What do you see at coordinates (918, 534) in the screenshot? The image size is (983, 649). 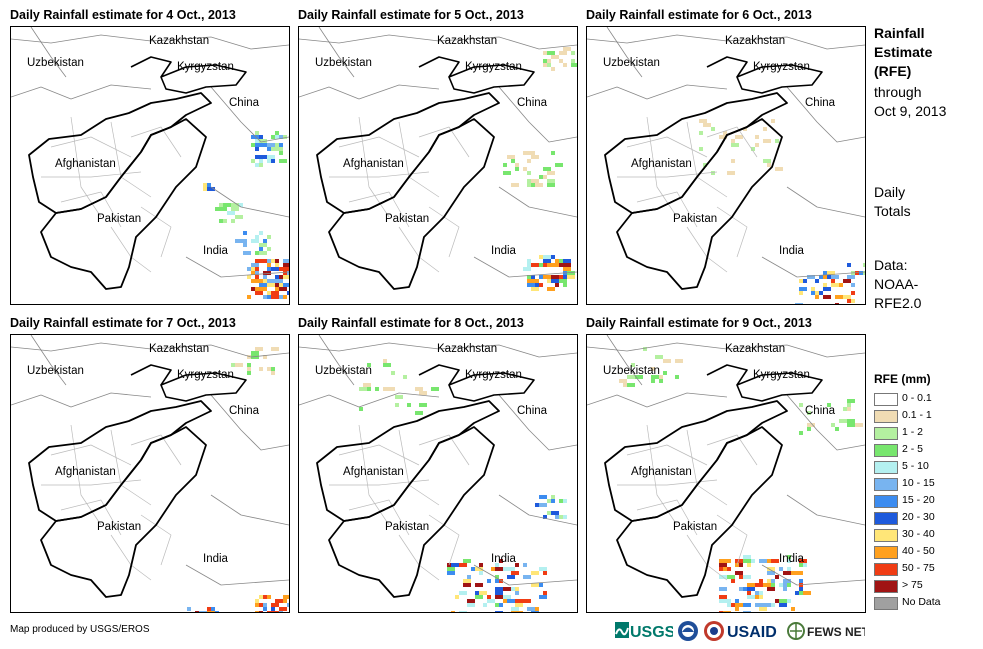 I see `legend-label: 30 - 40` at bounding box center [918, 534].